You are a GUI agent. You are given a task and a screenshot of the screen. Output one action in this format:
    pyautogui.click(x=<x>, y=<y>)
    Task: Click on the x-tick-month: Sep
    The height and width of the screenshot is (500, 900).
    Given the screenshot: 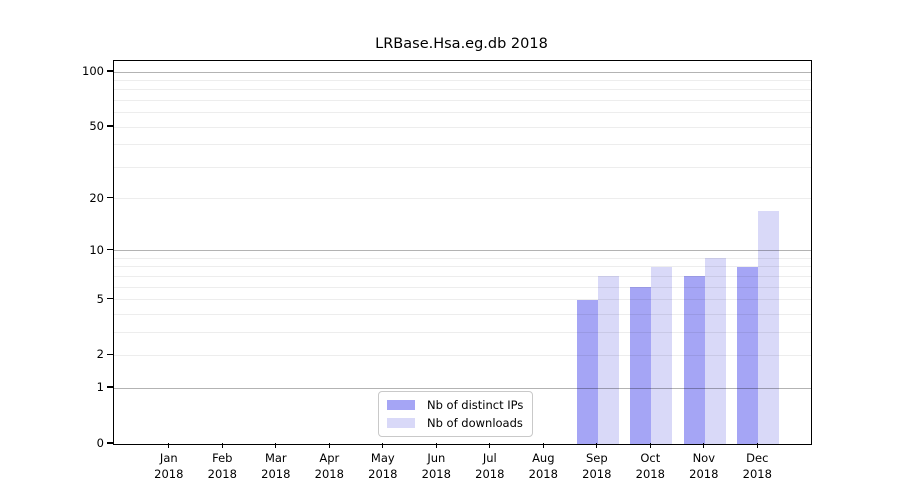 What is the action you would take?
    pyautogui.click(x=596, y=458)
    